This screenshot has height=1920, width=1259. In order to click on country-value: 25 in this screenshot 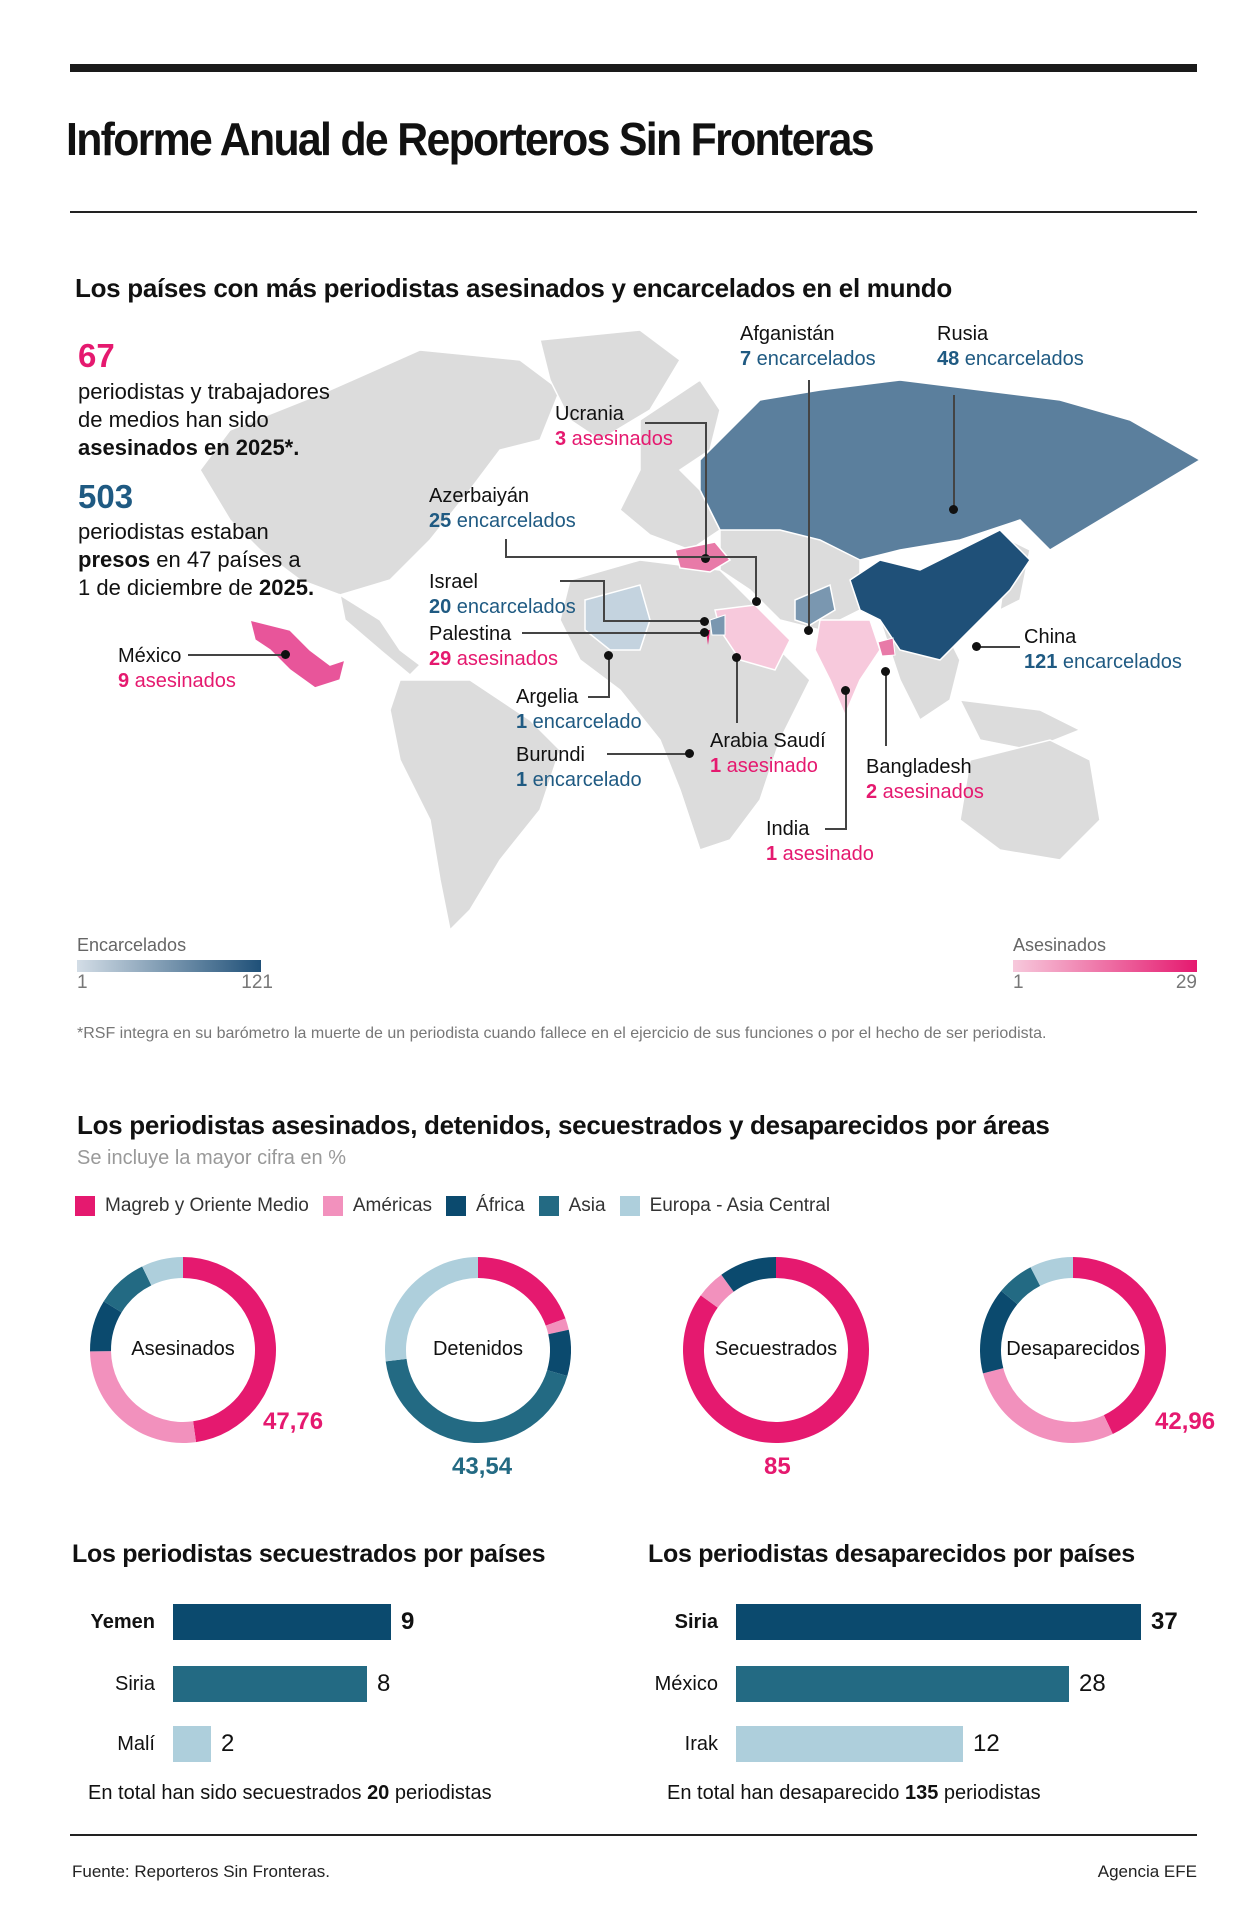, I will do `click(440, 521)`.